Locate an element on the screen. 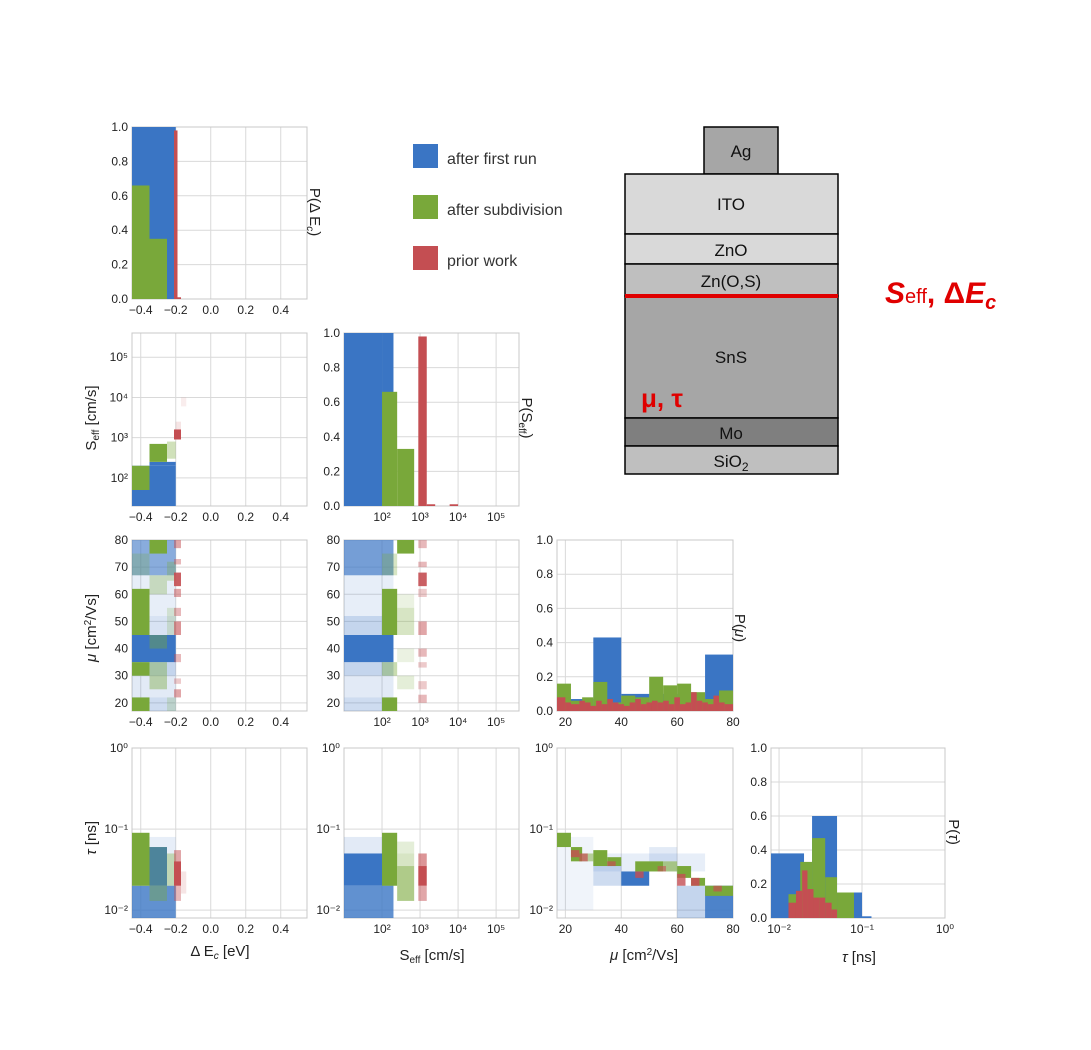  panel-tau-vs-seff: 10² 10³ 10⁴ 10⁵ 10⁻² 10⁻¹ 10⁰ is located at coordinates (418, 838).